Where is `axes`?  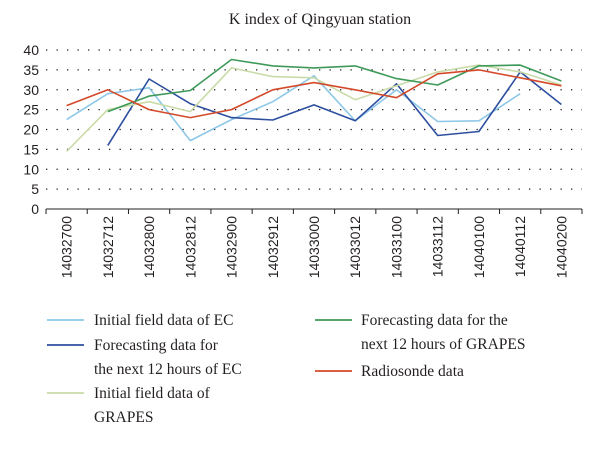
axes is located at coordinates (314, 211).